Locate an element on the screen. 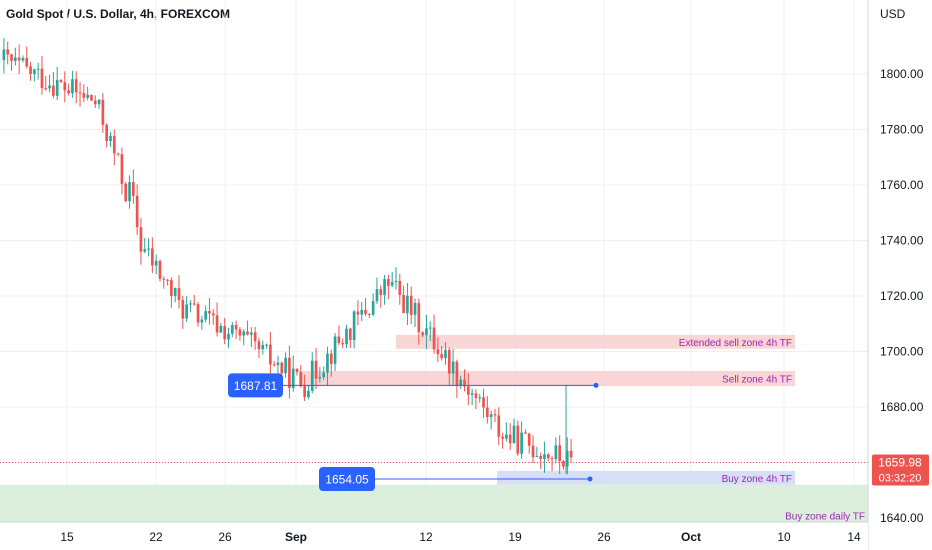  last-price-badge is located at coordinates (900, 470).